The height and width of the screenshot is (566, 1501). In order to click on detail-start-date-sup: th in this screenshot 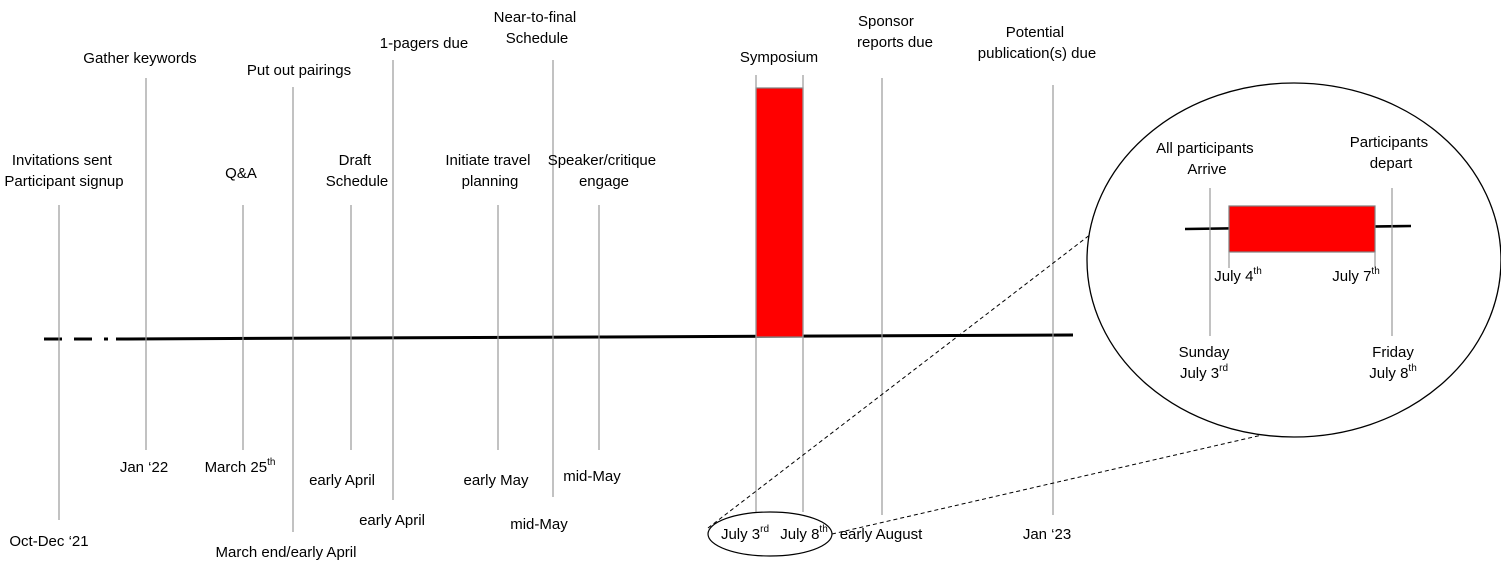, I will do `click(1257, 271)`.